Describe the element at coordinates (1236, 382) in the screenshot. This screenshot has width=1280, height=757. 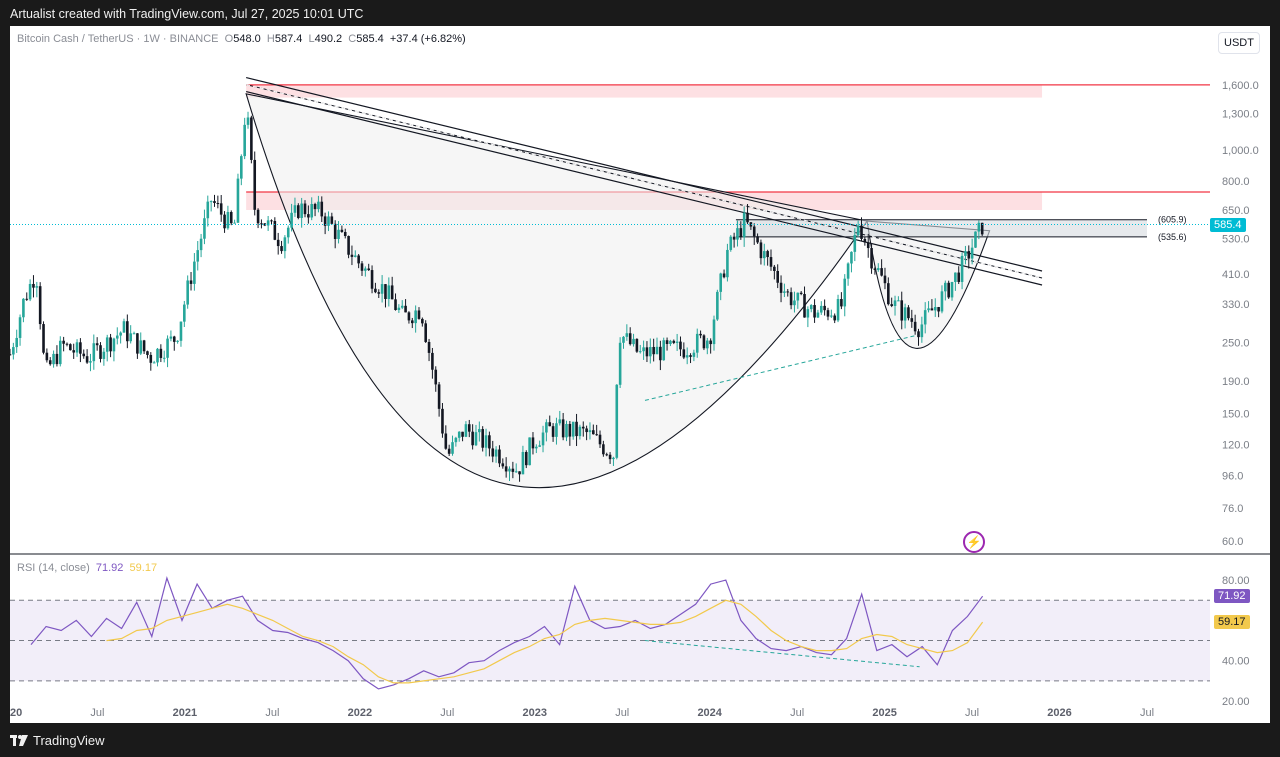
I see `price-axis-label: 190.0` at that location.